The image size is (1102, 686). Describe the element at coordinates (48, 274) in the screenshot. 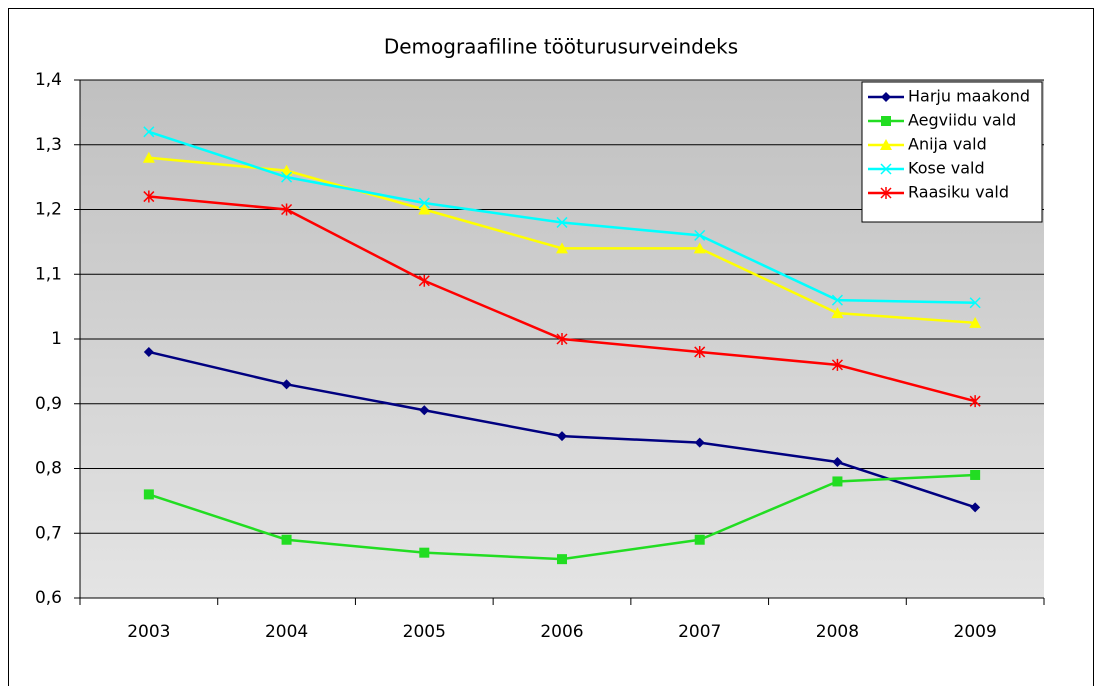

I see `y-tick-label: 1,1` at that location.